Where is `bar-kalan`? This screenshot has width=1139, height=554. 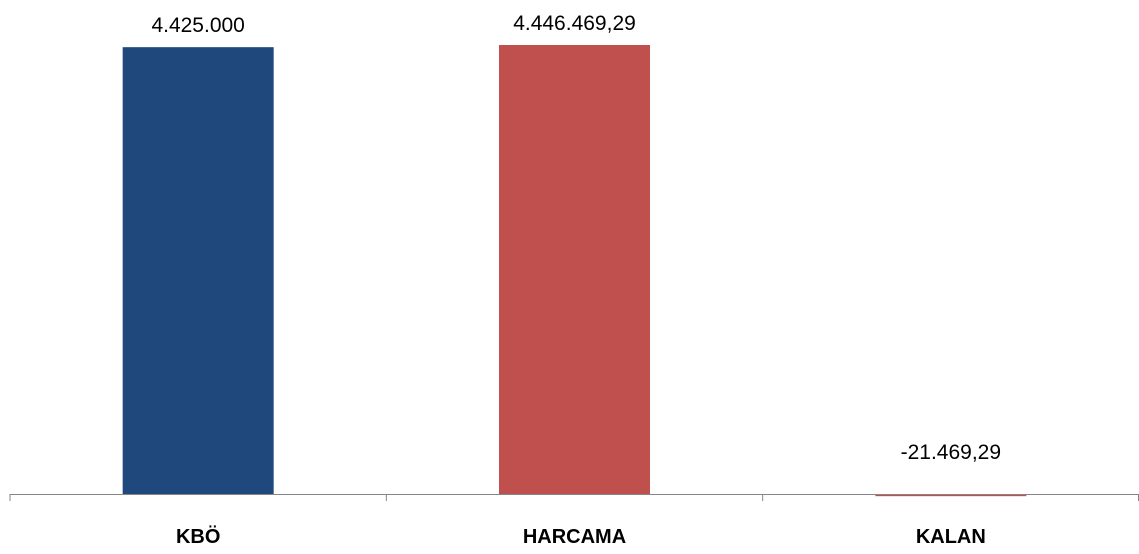 bar-kalan is located at coordinates (951, 495).